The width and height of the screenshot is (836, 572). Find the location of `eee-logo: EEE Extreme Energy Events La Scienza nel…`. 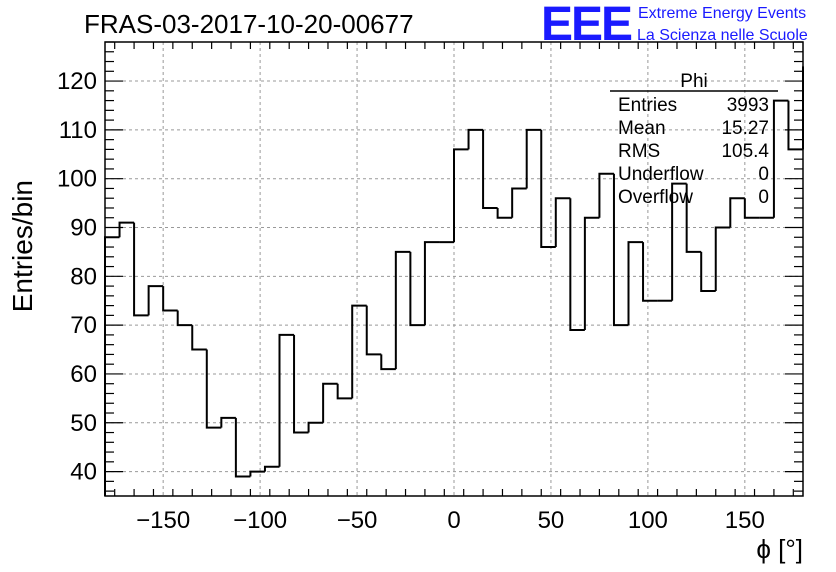

eee-logo: EEE Extreme Energy Events La Scienza nel… is located at coordinates (674, 25).